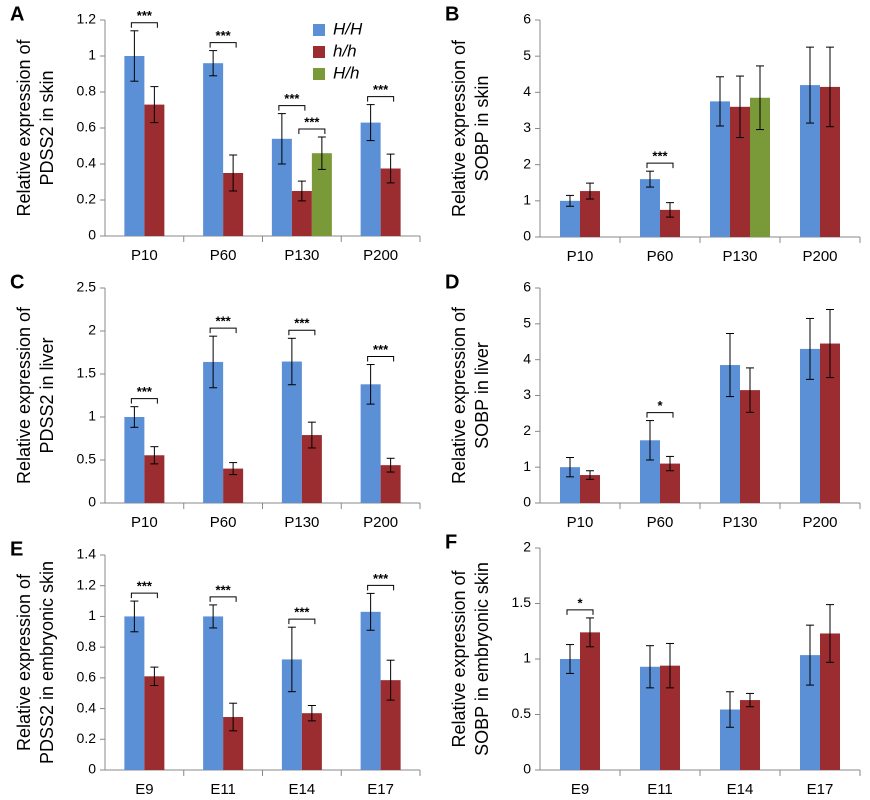  What do you see at coordinates (87, 287) in the screenshot?
I see `y-tick-label: 2.5` at bounding box center [87, 287].